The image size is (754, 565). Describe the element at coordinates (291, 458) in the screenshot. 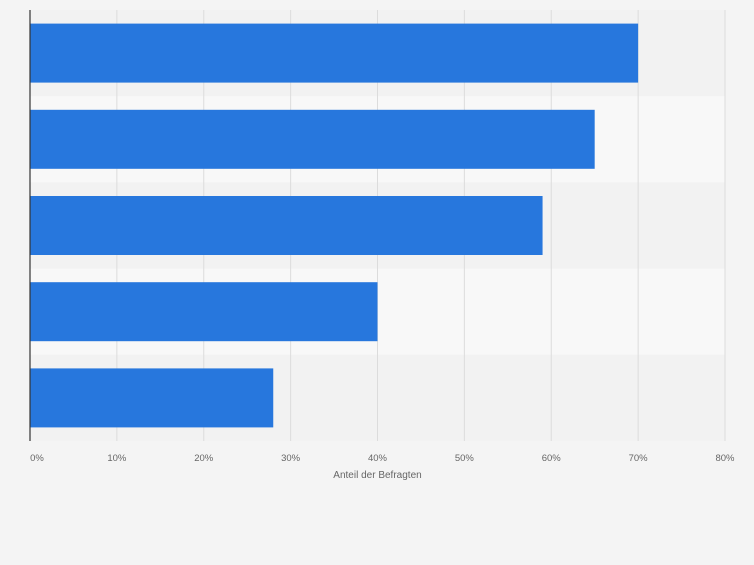

I see `x-tick-label: 30%` at that location.